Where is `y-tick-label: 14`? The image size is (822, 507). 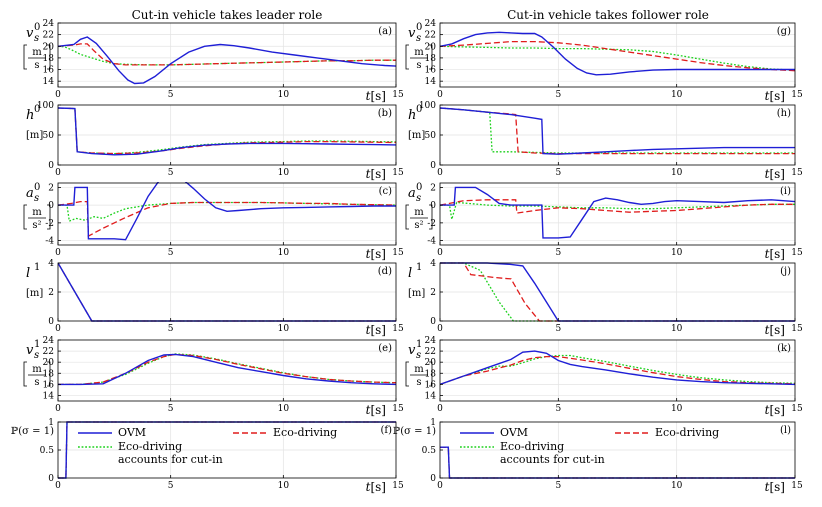
y-tick-label: 14 is located at coordinates (431, 396).